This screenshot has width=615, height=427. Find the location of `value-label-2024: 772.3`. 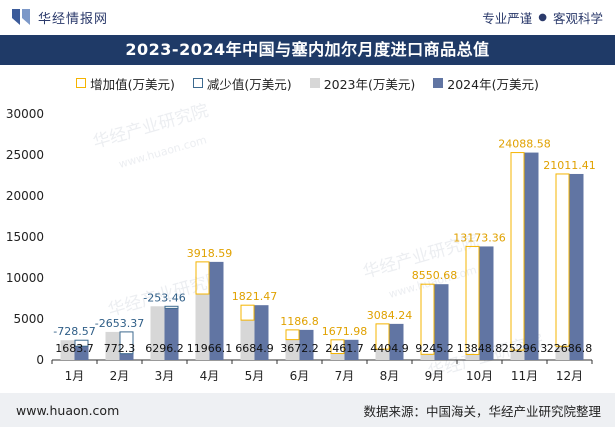

value-label-2024: 772.3 is located at coordinates (120, 348).